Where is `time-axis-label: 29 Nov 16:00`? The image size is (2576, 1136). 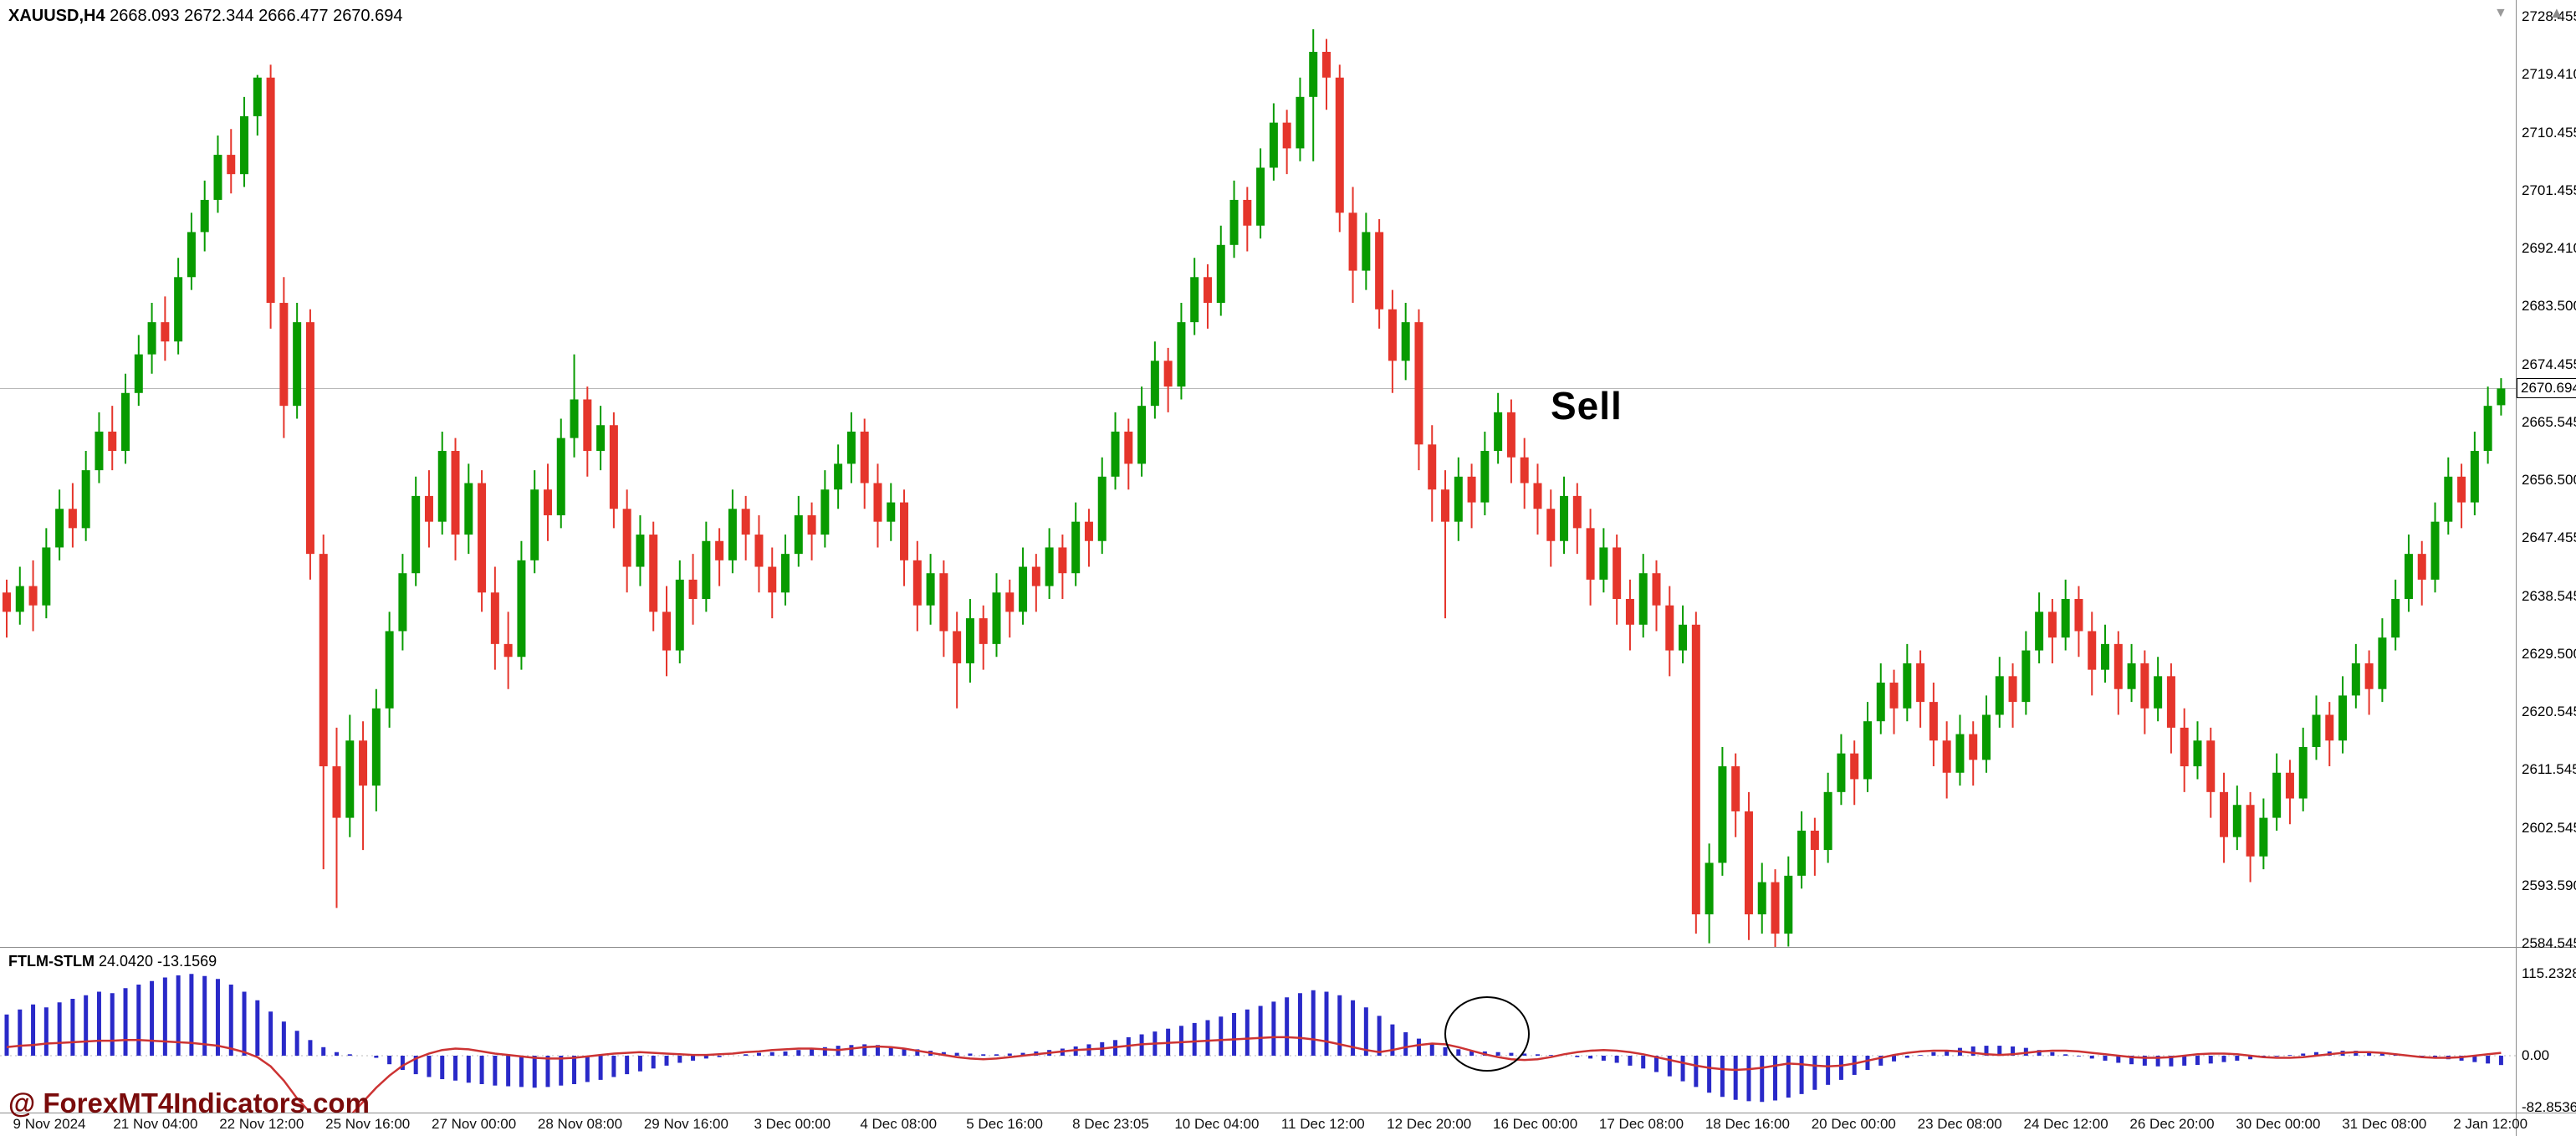 time-axis-label: 29 Nov 16:00 is located at coordinates (685, 1124).